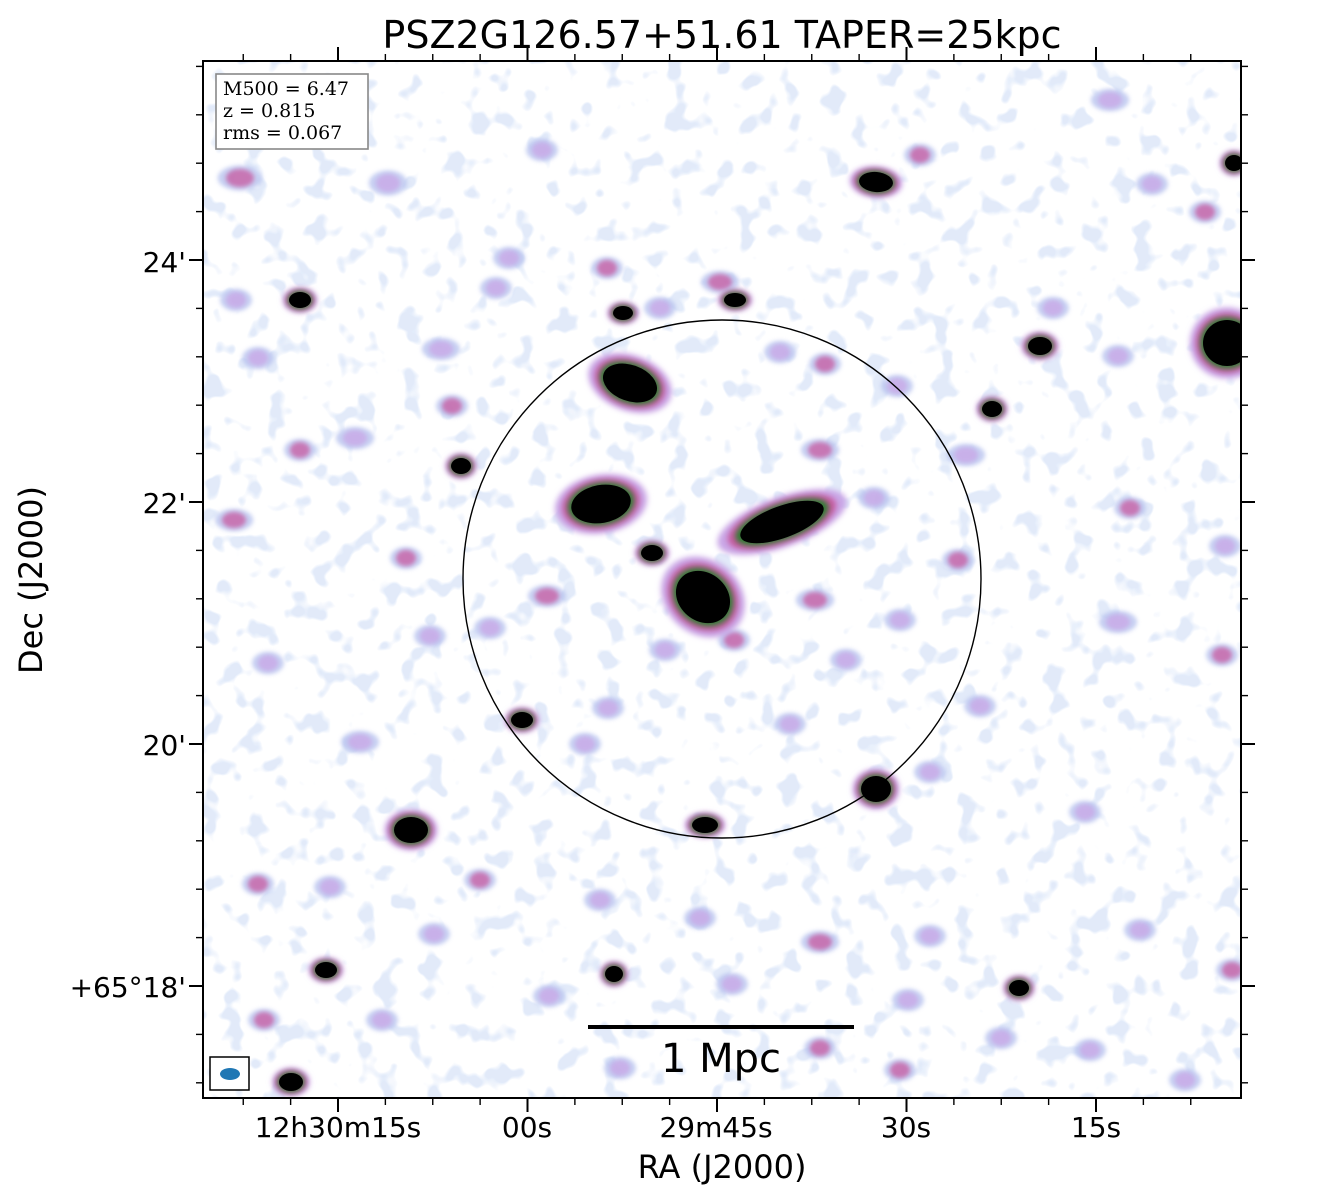  I want to click on x-axis-label: RA (J2000), so click(722, 1167).